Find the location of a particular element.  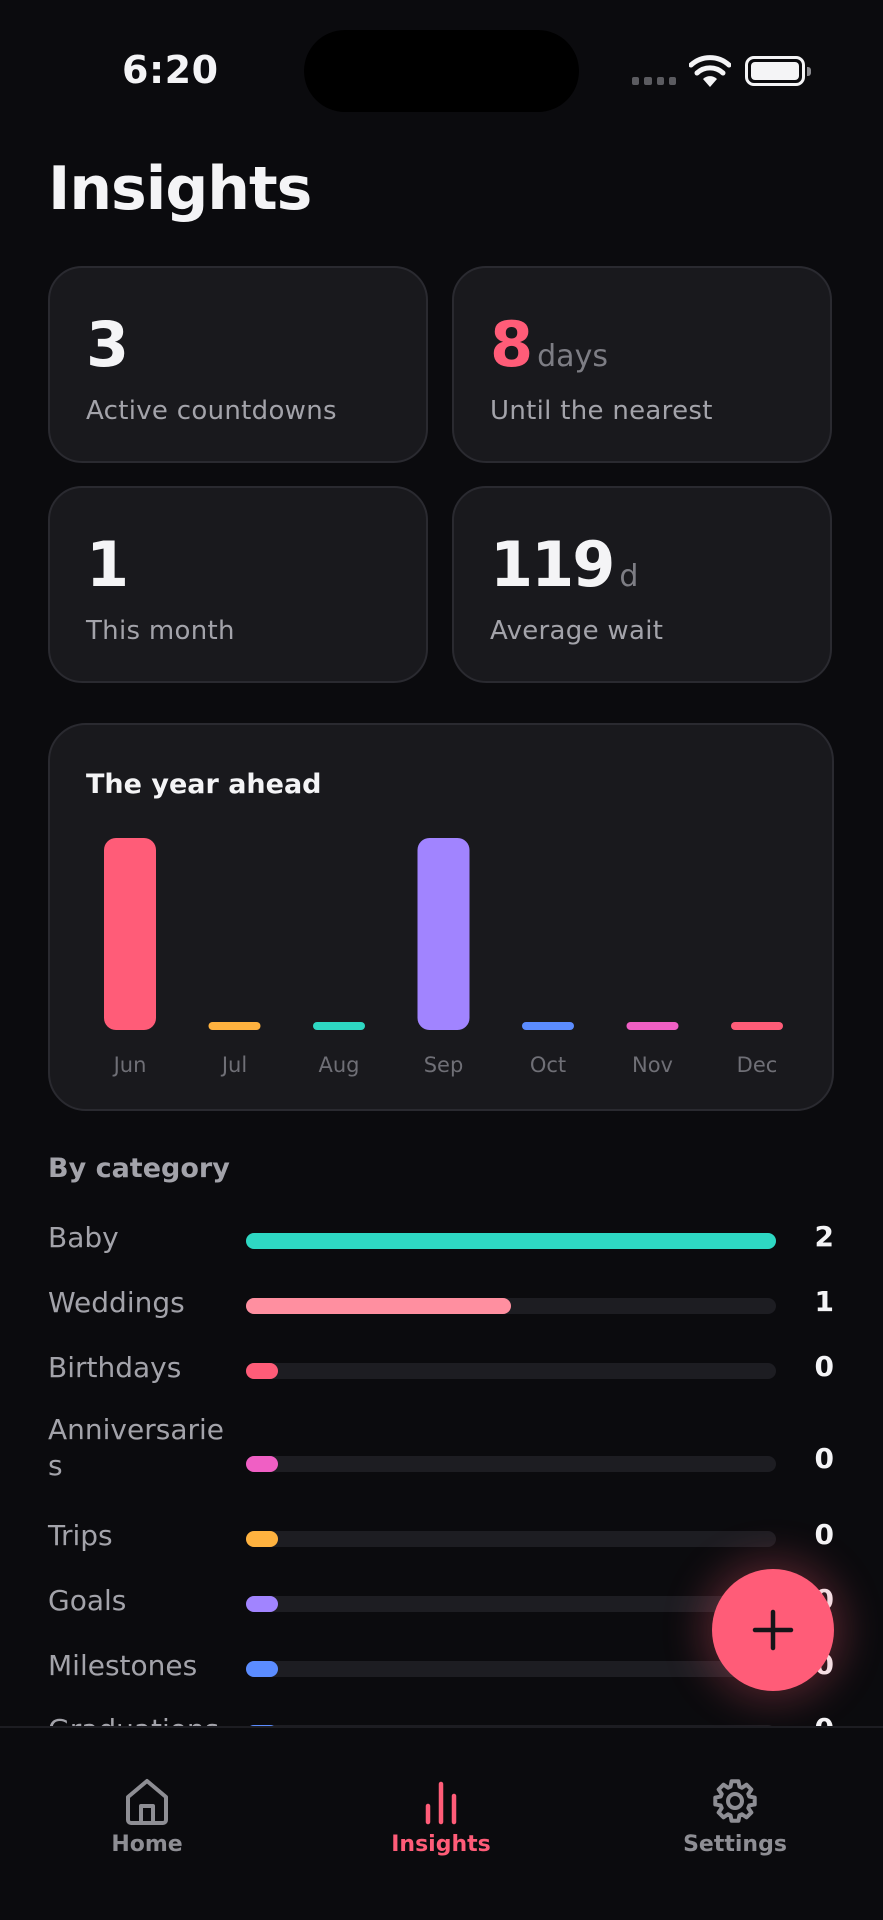

chart-tick-label: Nov is located at coordinates (652, 1065).